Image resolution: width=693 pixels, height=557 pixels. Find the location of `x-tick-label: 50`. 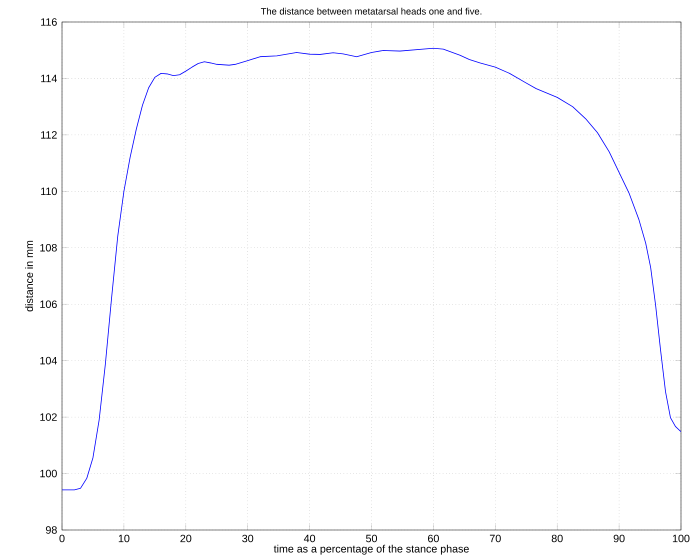

x-tick-label: 50 is located at coordinates (372, 538).